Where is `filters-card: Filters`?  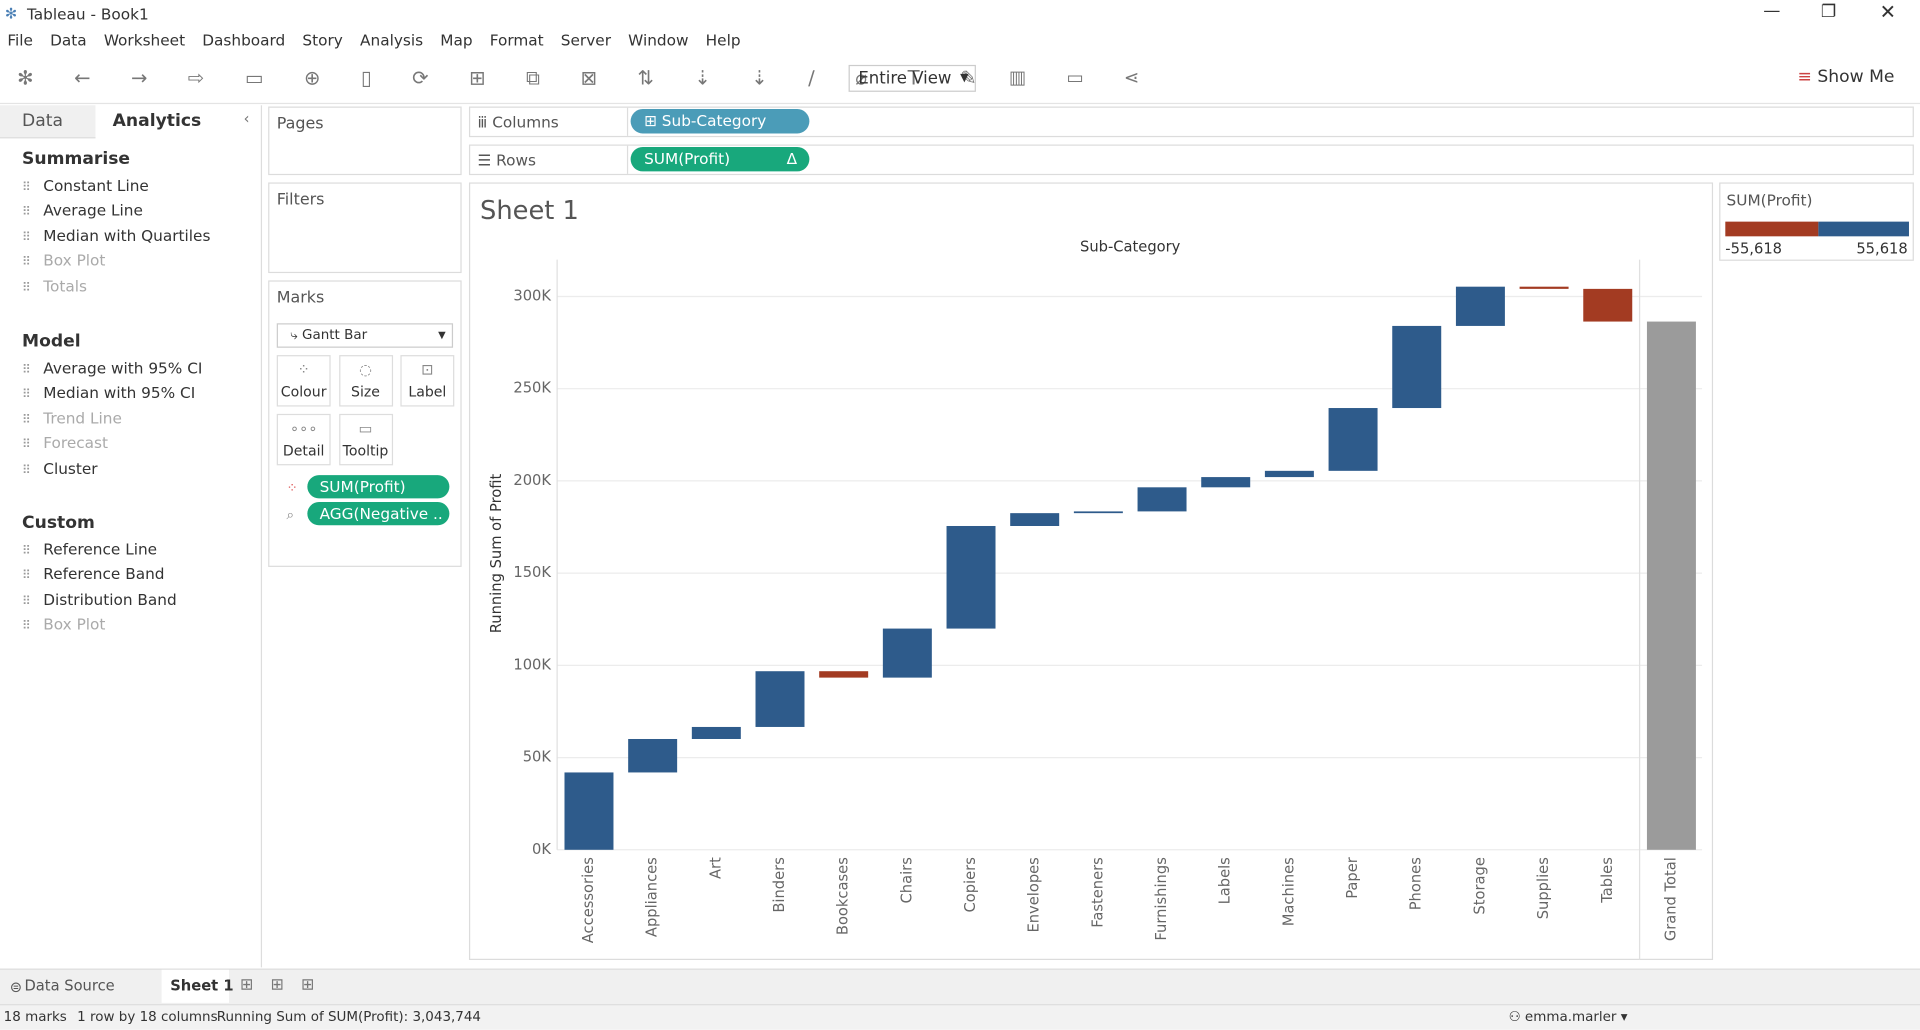
filters-card: Filters is located at coordinates (365, 228).